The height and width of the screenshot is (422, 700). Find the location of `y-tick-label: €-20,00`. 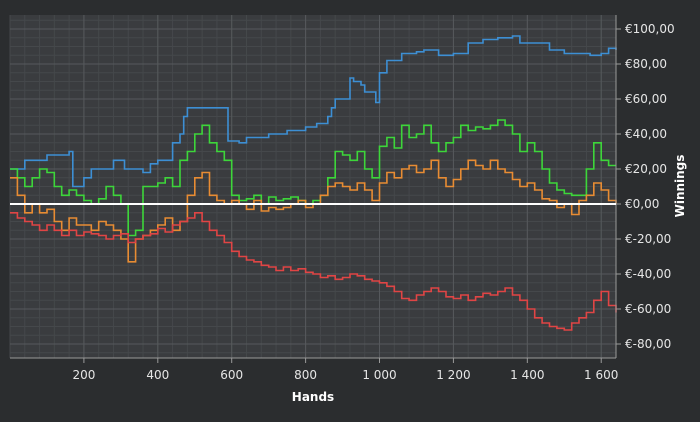

y-tick-label: €-20,00 is located at coordinates (648, 239).